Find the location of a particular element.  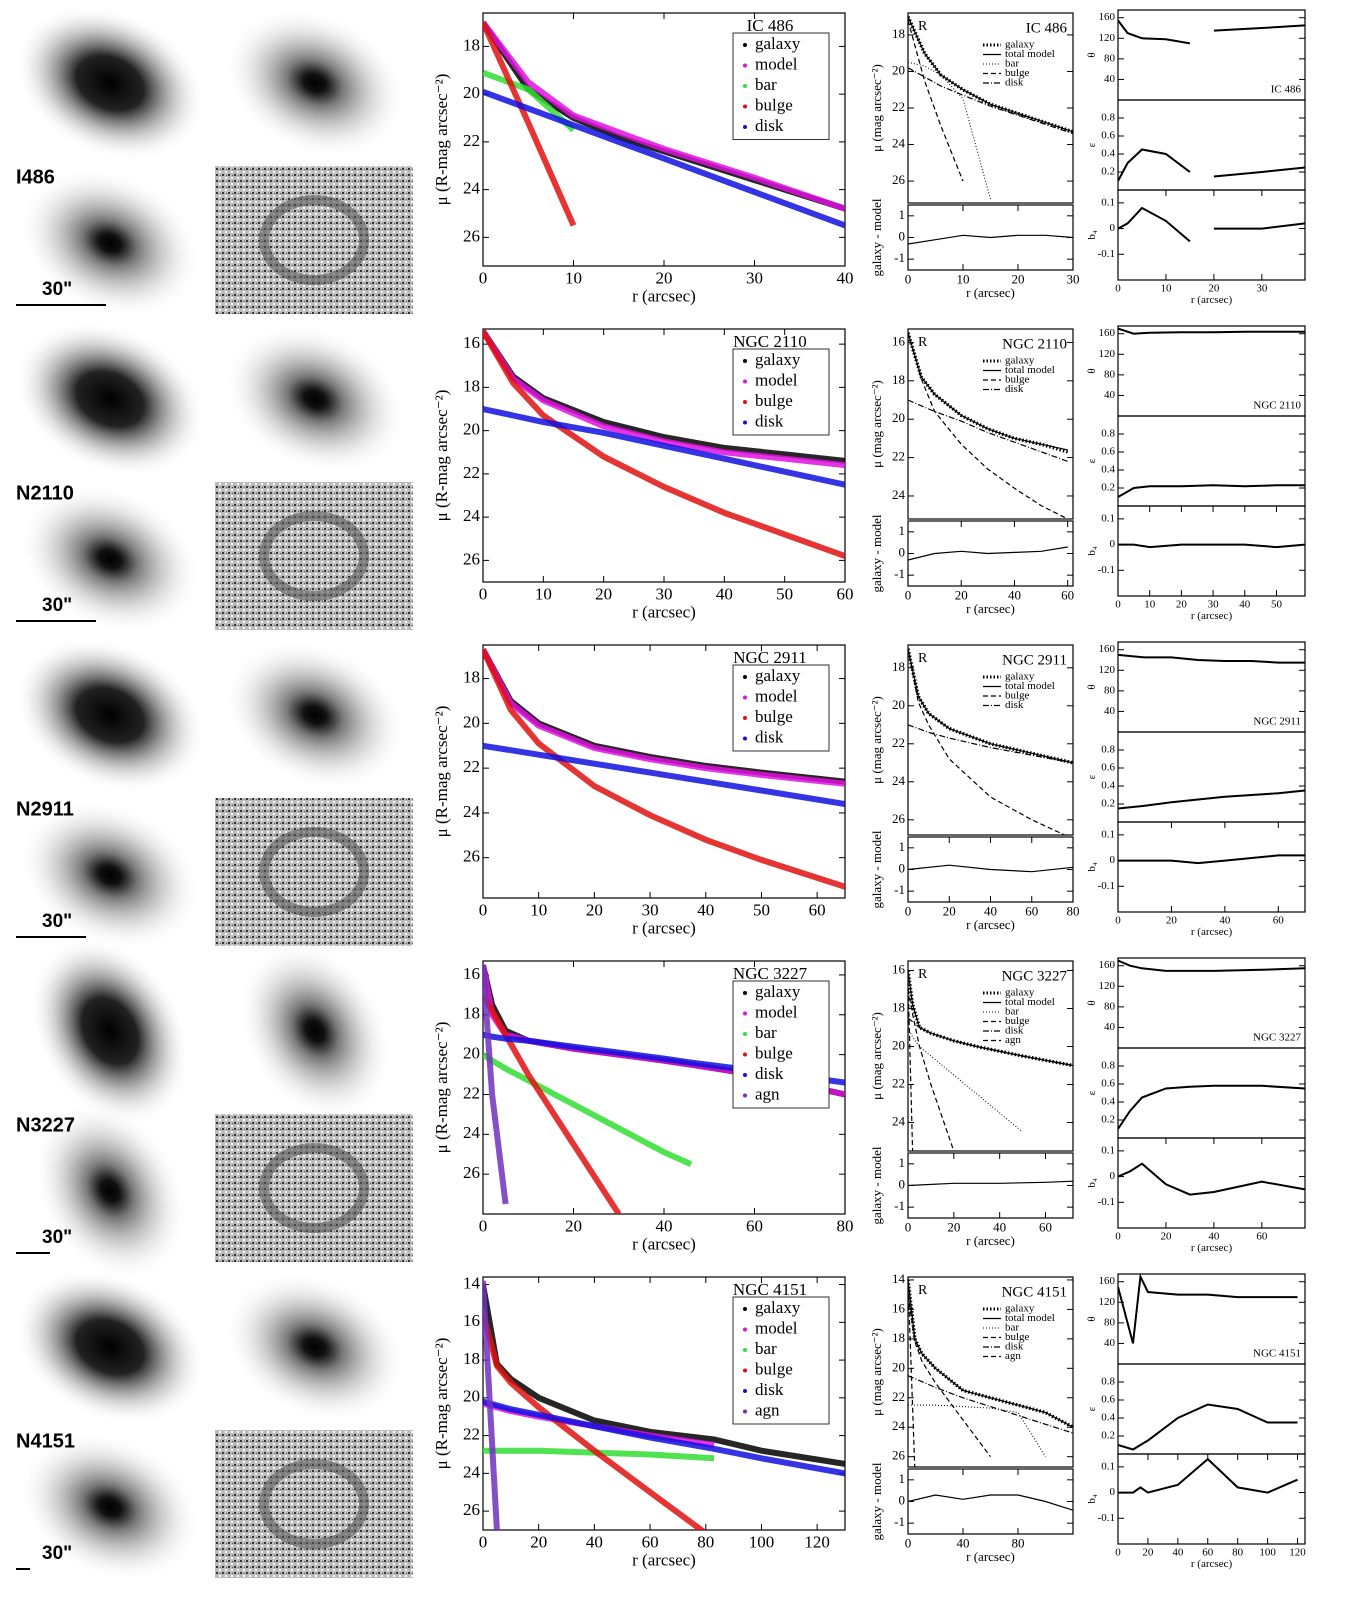

y-tick-label: 0.6 is located at coordinates (1108, 1084).